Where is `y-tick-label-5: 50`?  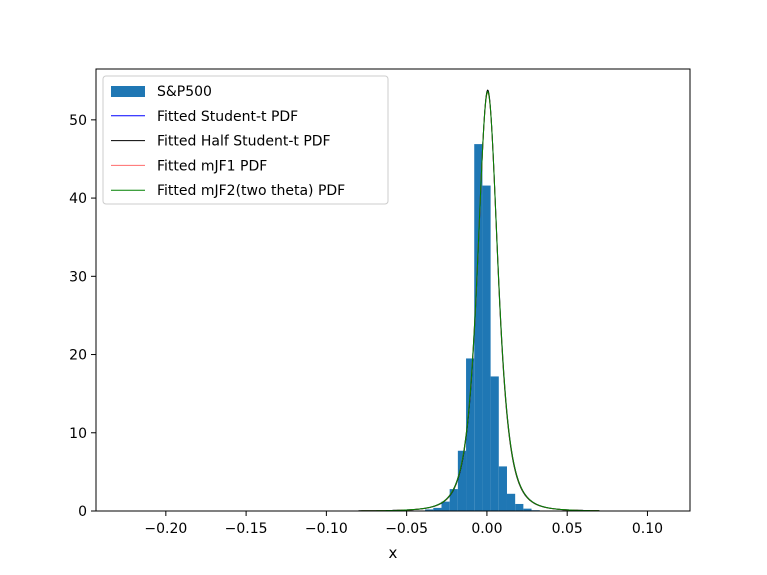
y-tick-label-5: 50 is located at coordinates (78, 121).